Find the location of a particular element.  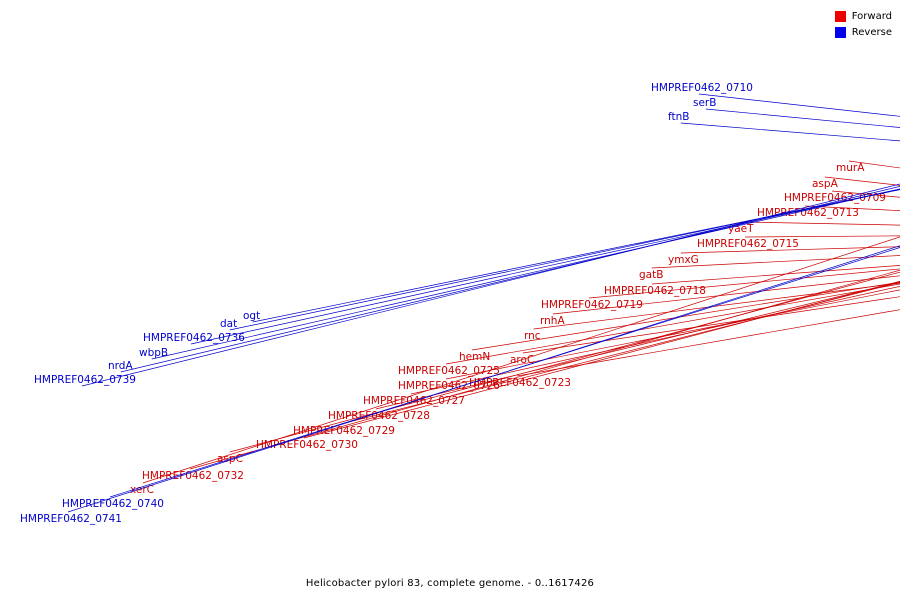

gene-label-0740: HMPREF0462_0740 is located at coordinates (113, 504).